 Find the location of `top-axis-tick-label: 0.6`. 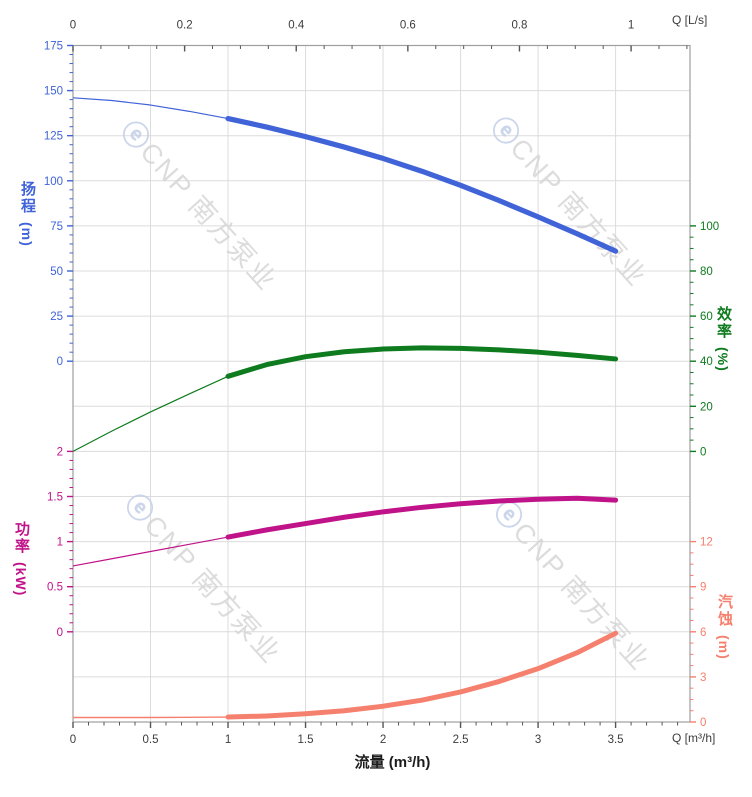

top-axis-tick-label: 0.6 is located at coordinates (408, 26).